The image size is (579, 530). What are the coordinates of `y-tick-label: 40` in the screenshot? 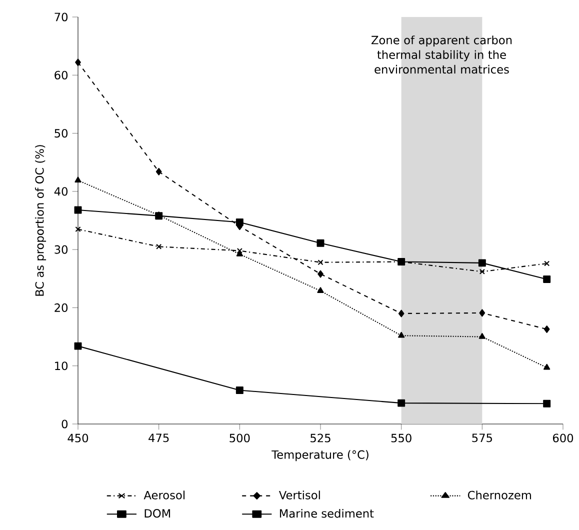 It's located at (61, 191).